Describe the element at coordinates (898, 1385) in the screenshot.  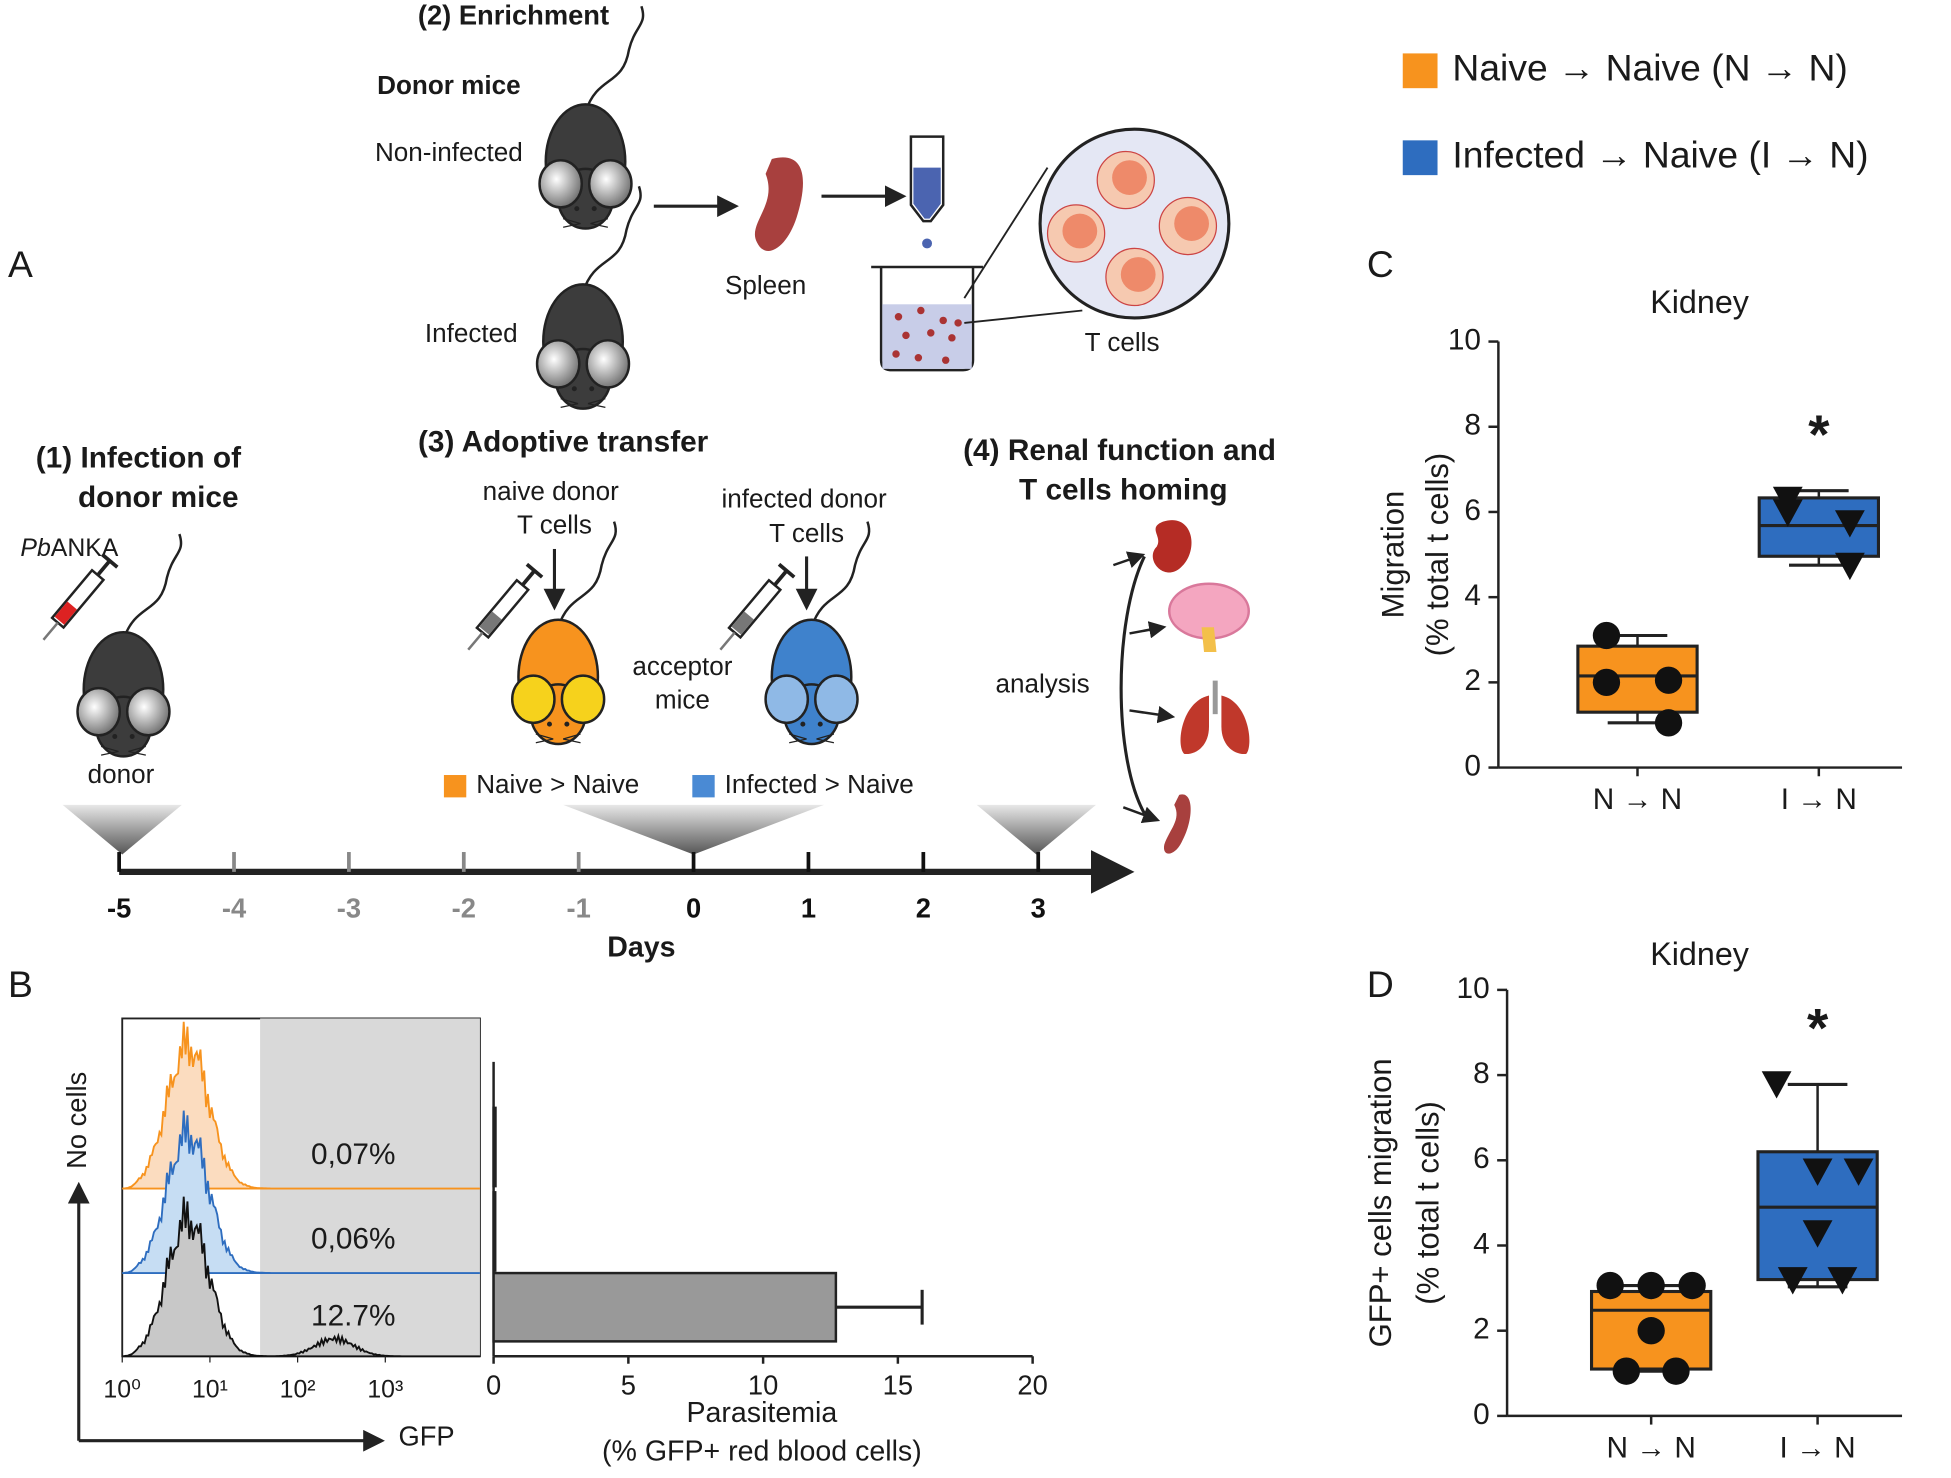
I see `x-tick-label: 15` at that location.